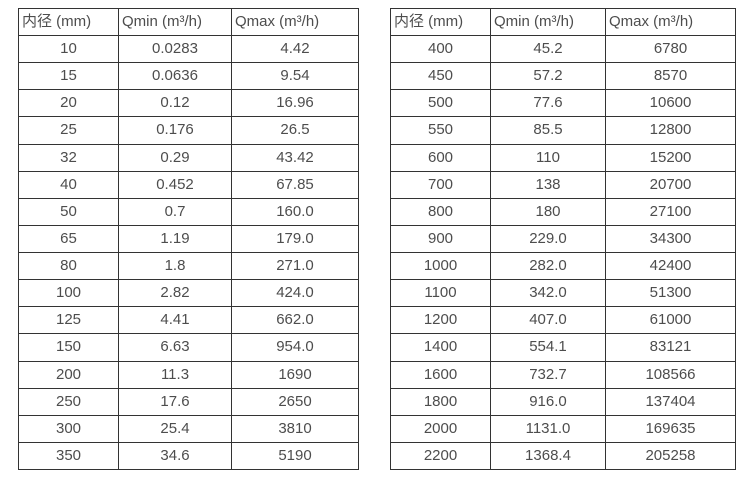  I want to click on table-cell: 1100, so click(440, 293).